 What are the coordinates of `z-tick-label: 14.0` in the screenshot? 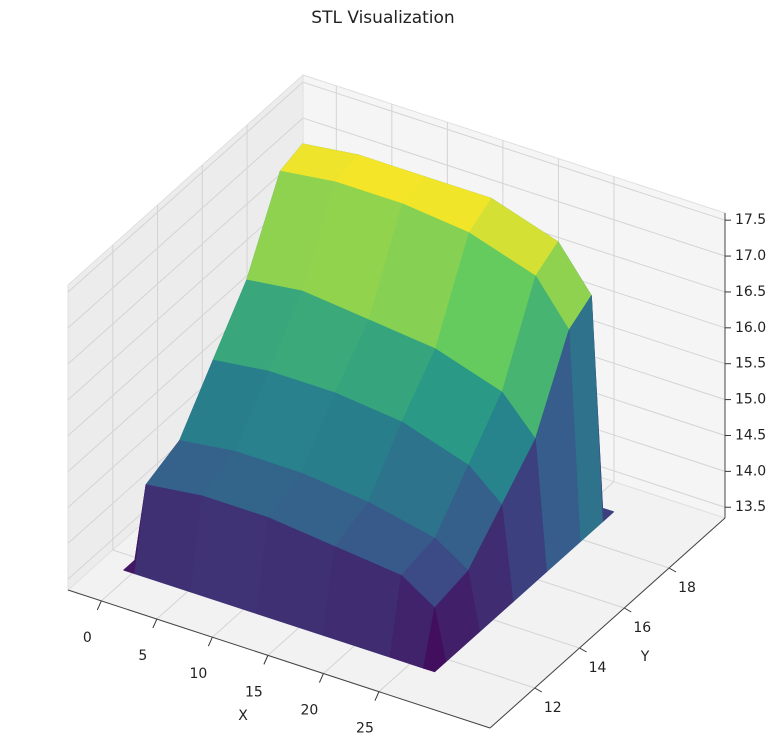 It's located at (750, 471).